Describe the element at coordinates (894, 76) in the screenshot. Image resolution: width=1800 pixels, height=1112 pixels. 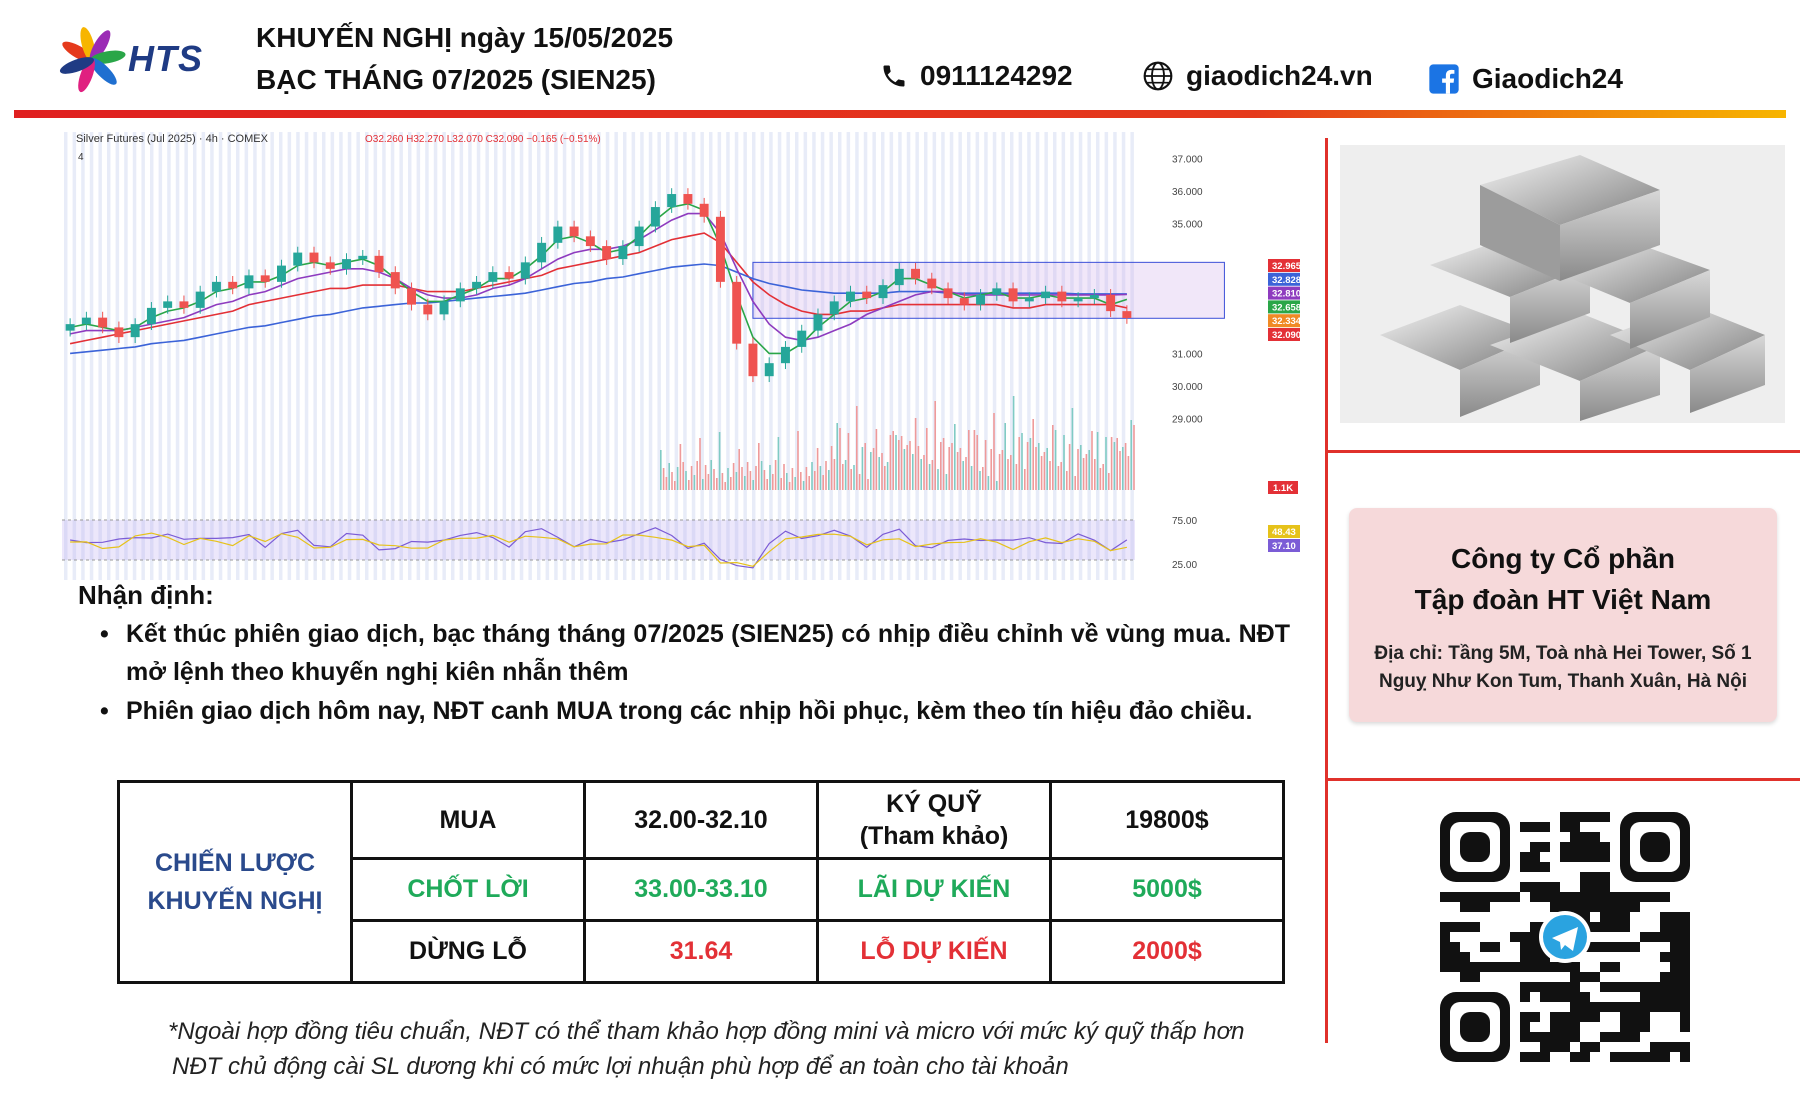
I see `phone-icon` at that location.